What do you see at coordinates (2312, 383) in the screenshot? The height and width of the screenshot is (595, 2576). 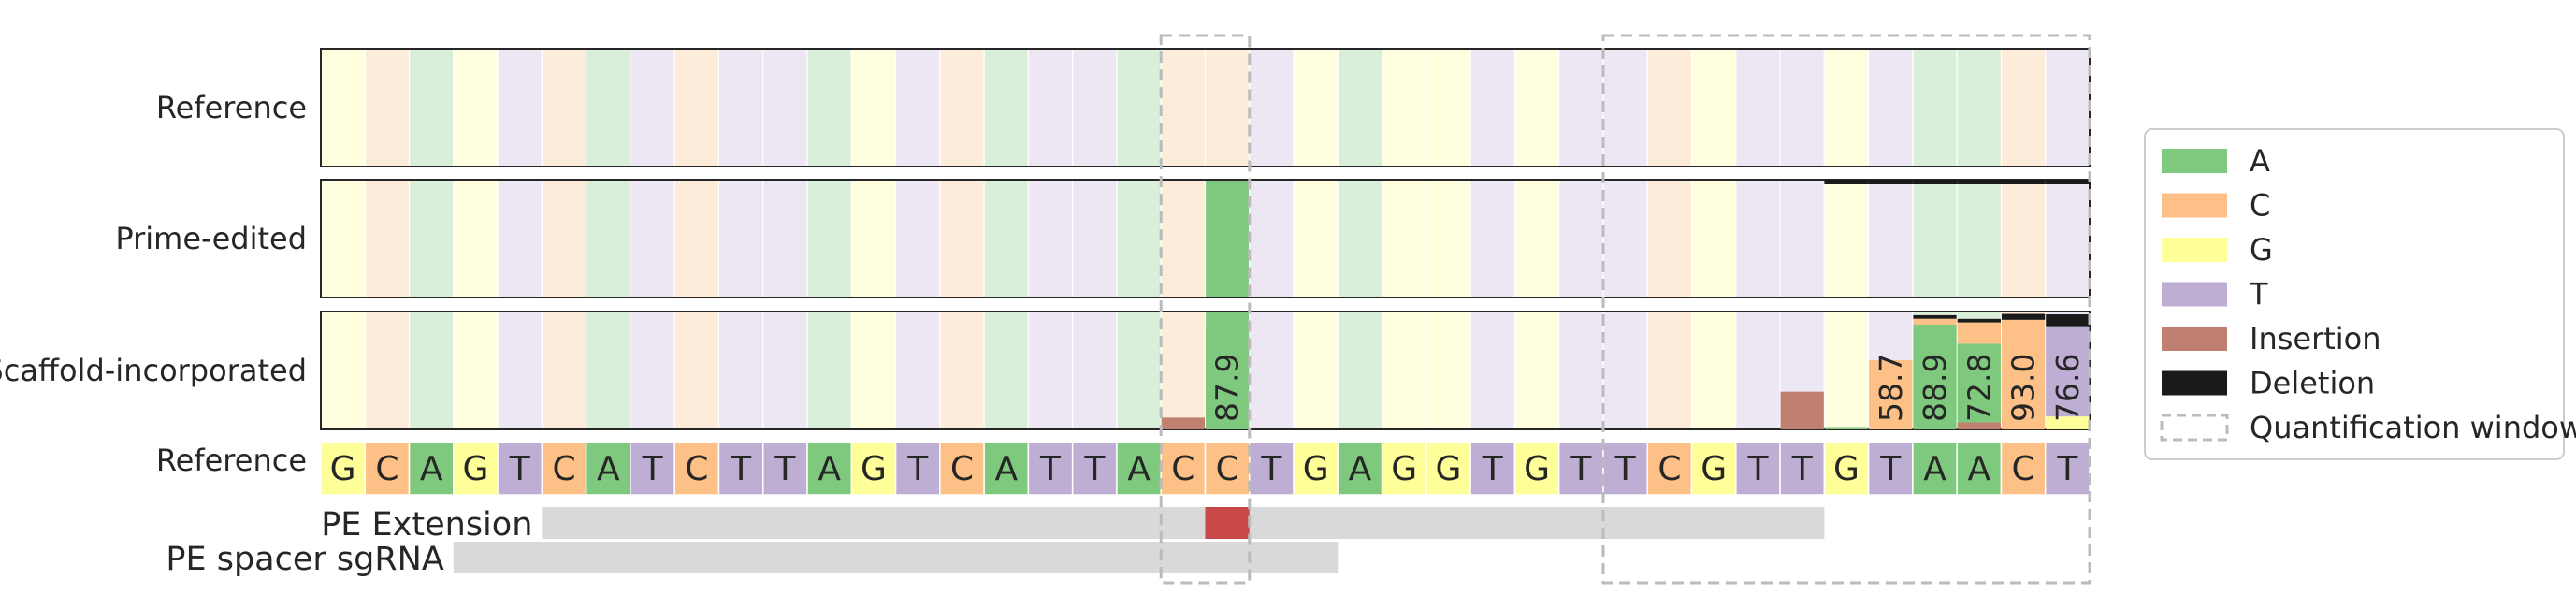 I see `legend-label: Deletion` at bounding box center [2312, 383].